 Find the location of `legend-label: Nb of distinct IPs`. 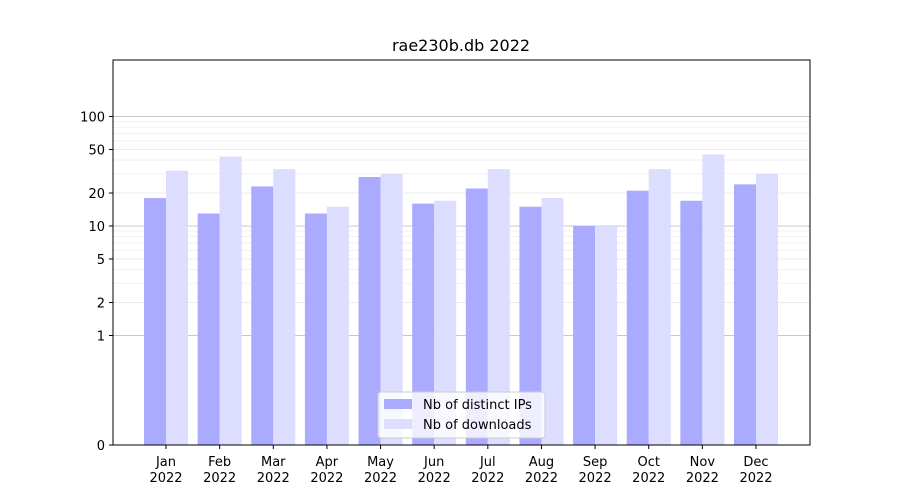

legend-label: Nb of distinct IPs is located at coordinates (477, 405).